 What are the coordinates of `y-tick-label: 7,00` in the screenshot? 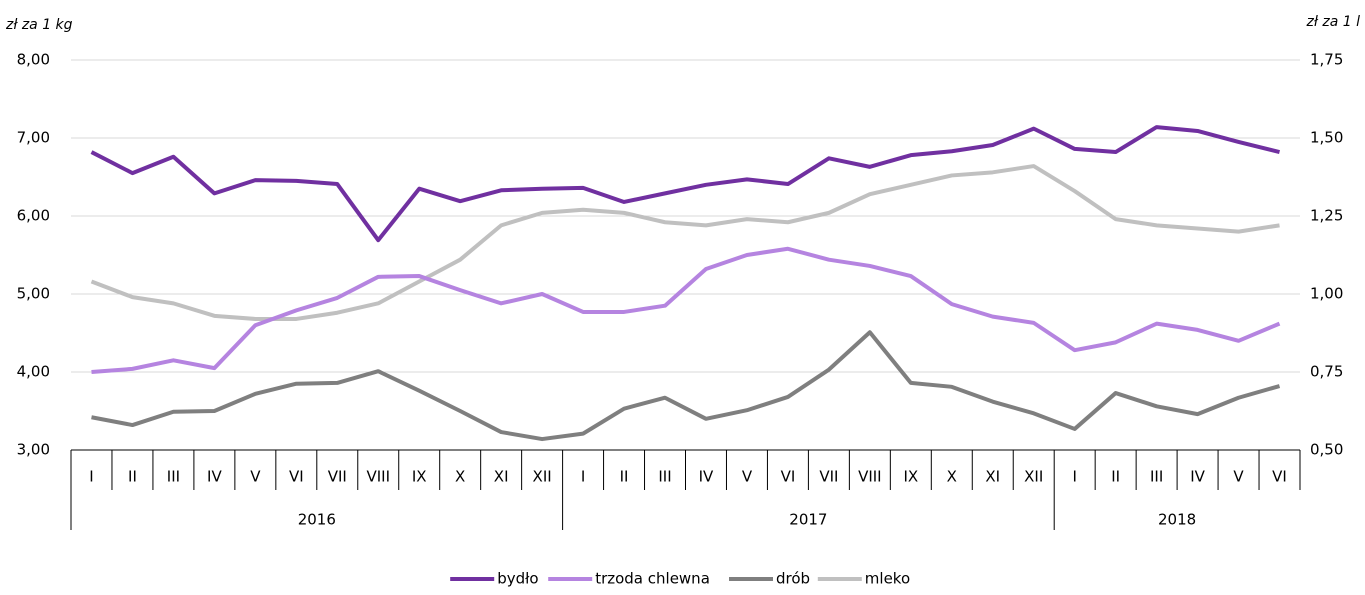 It's located at (33, 138).